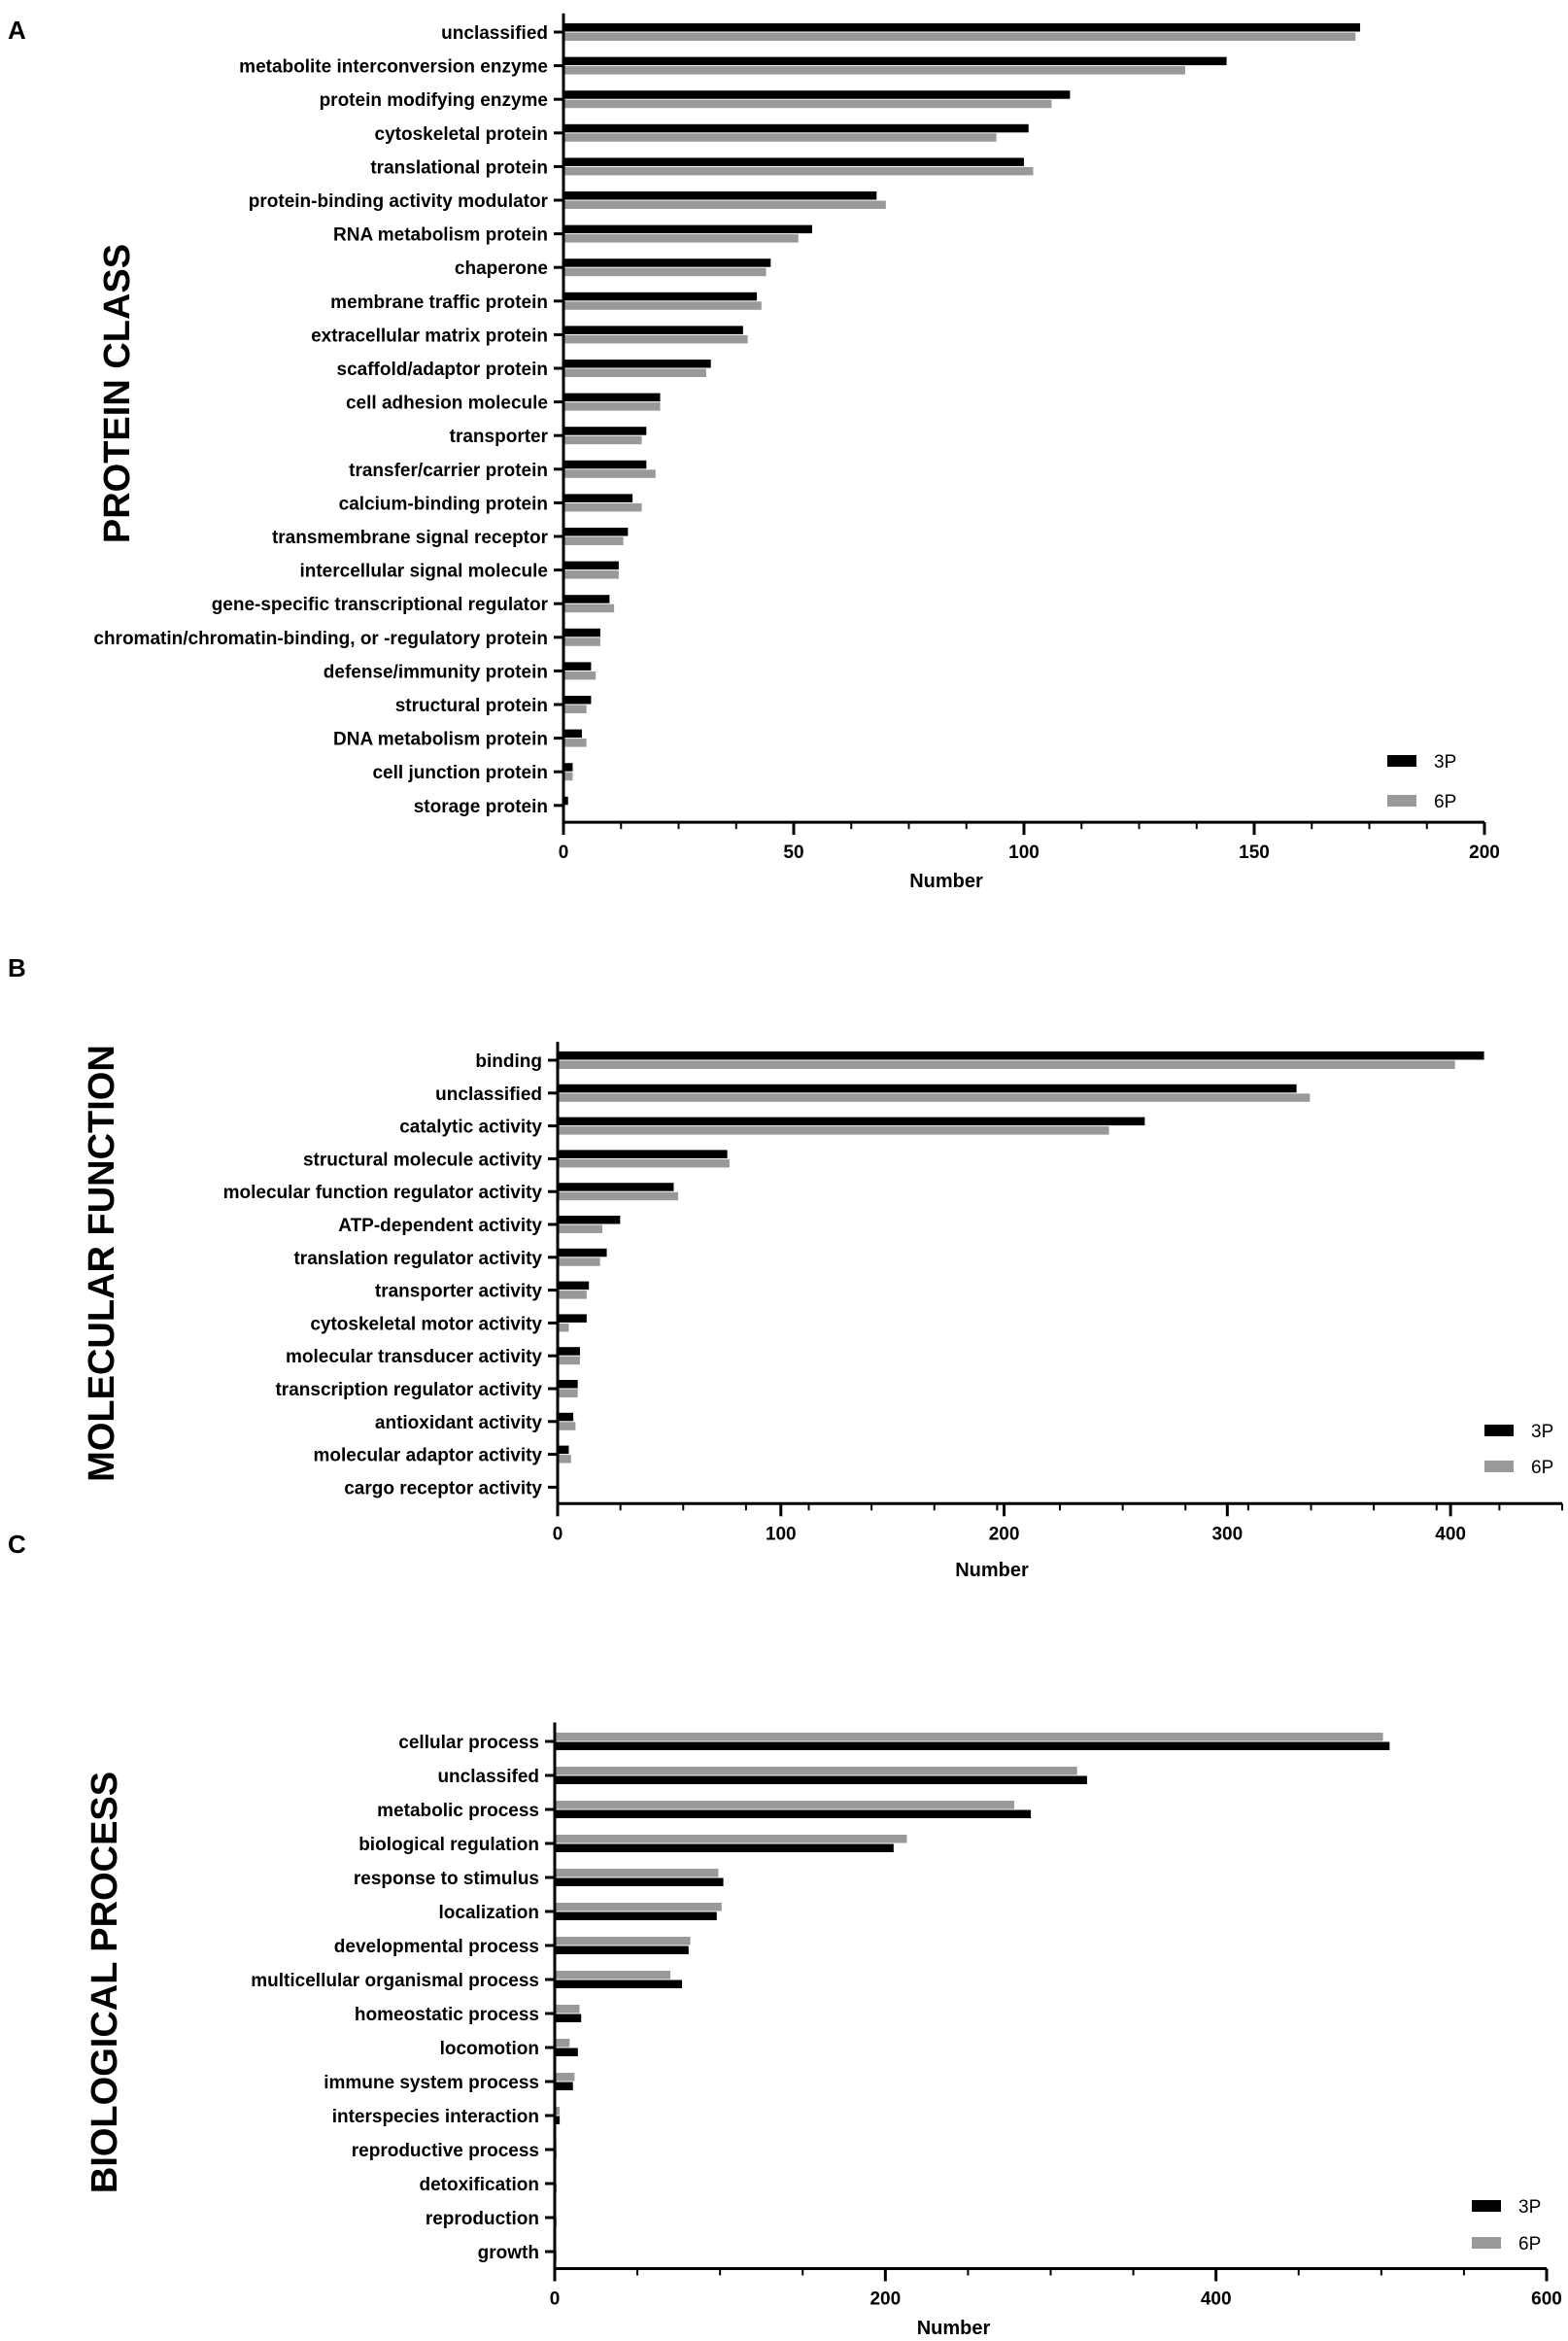  Describe the element at coordinates (458, 1811) in the screenshot. I see `category-label: metabolic process` at that location.